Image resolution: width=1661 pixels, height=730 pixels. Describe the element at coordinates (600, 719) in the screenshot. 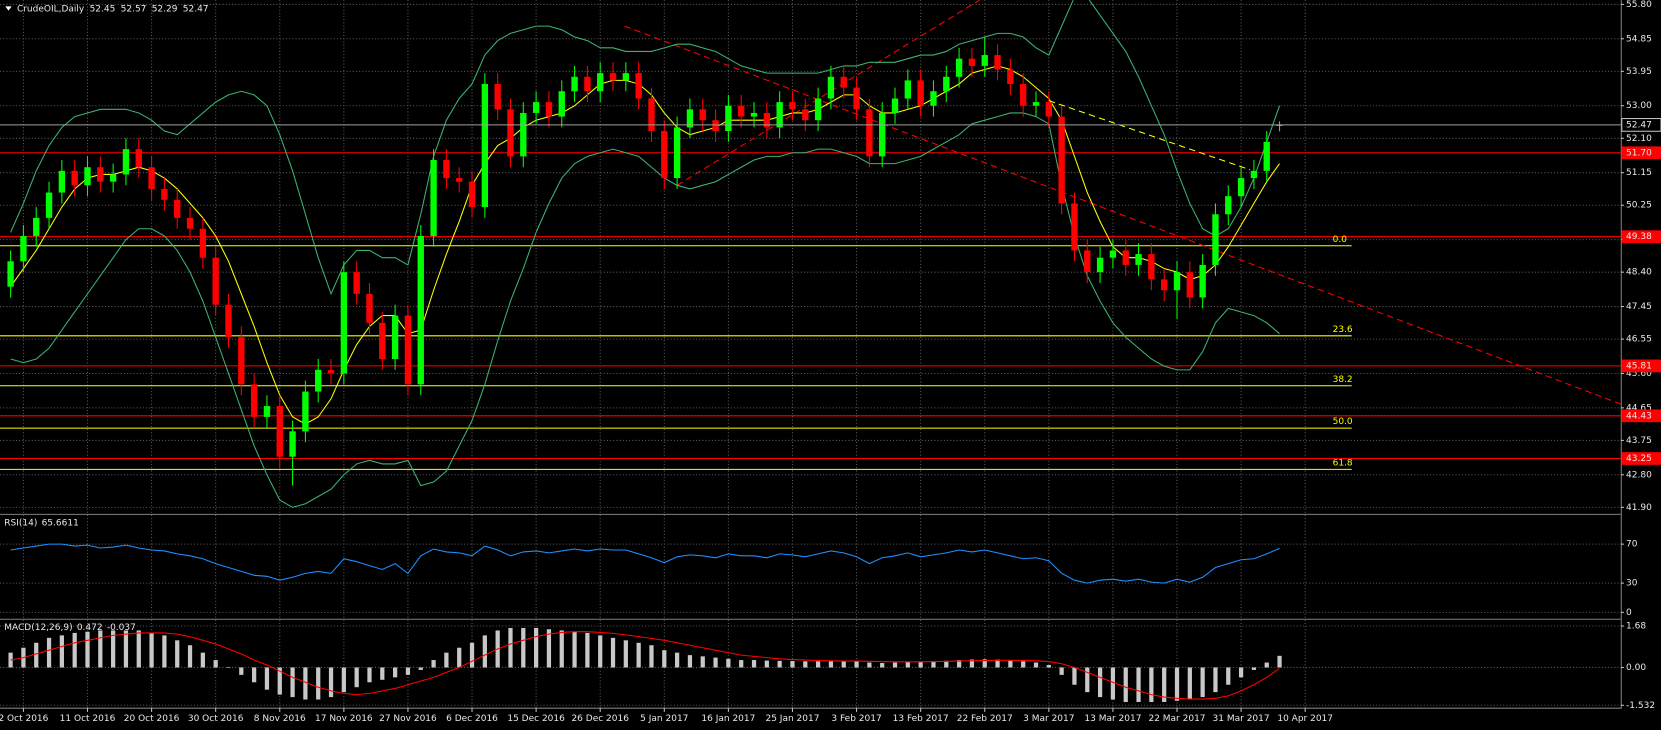

I see `x-tick-label: 26 Dec 2016` at that location.